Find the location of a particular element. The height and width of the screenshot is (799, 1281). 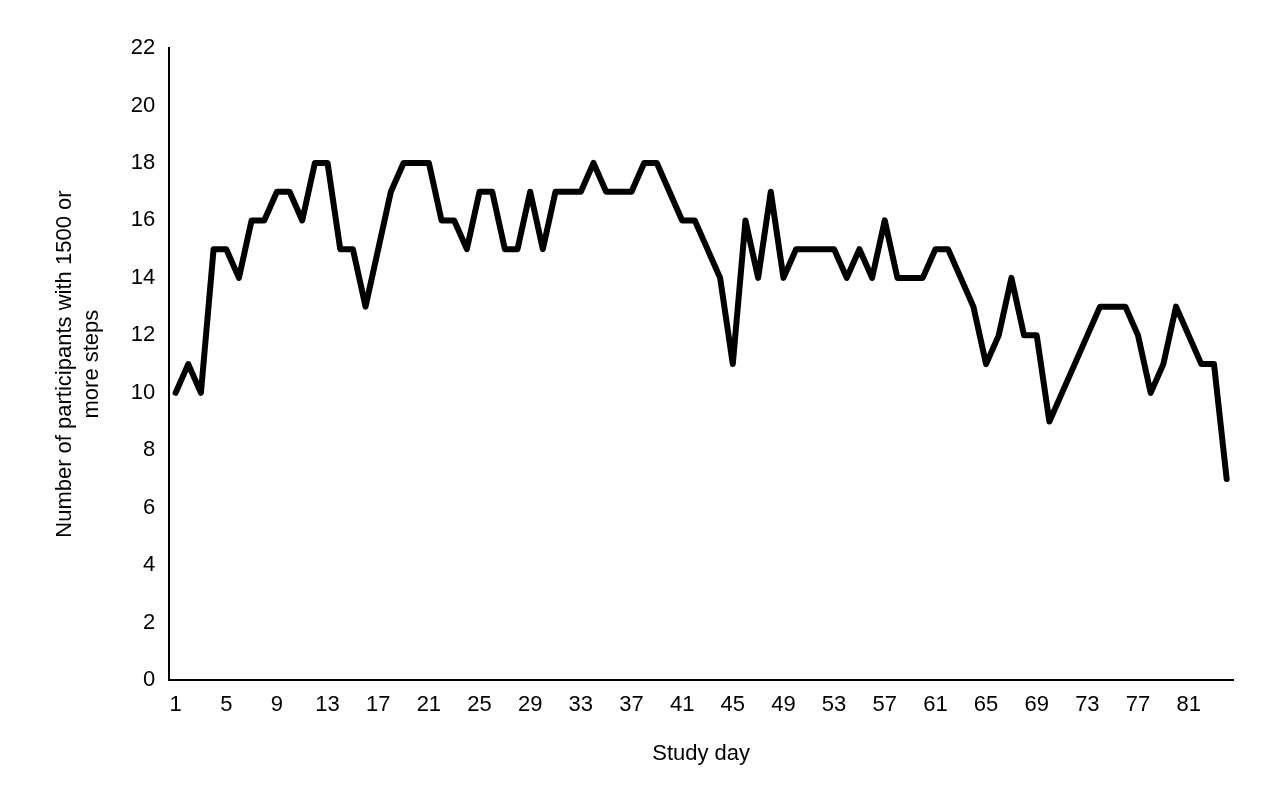

x-axis-title: Study day is located at coordinates (701, 752).